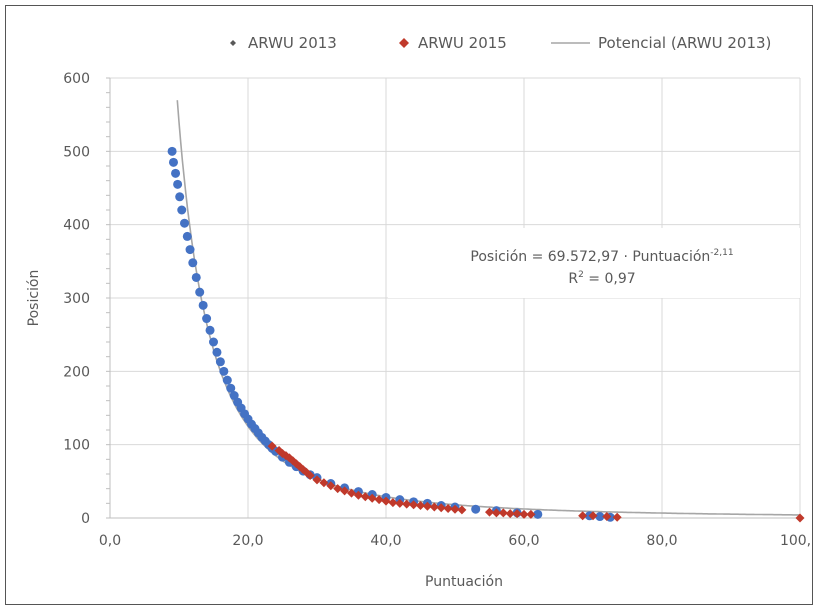 This screenshot has height=609, width=817. Describe the element at coordinates (523, 541) in the screenshot. I see `x-tick-label: 60,0` at that location.